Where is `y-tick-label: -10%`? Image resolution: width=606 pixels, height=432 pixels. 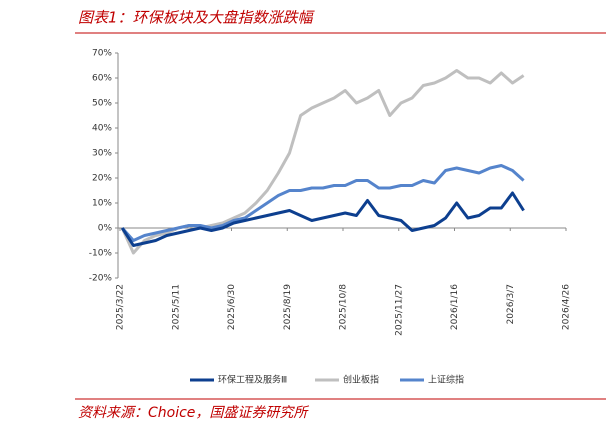
y-tick-label: -10% is located at coordinates (101, 254).